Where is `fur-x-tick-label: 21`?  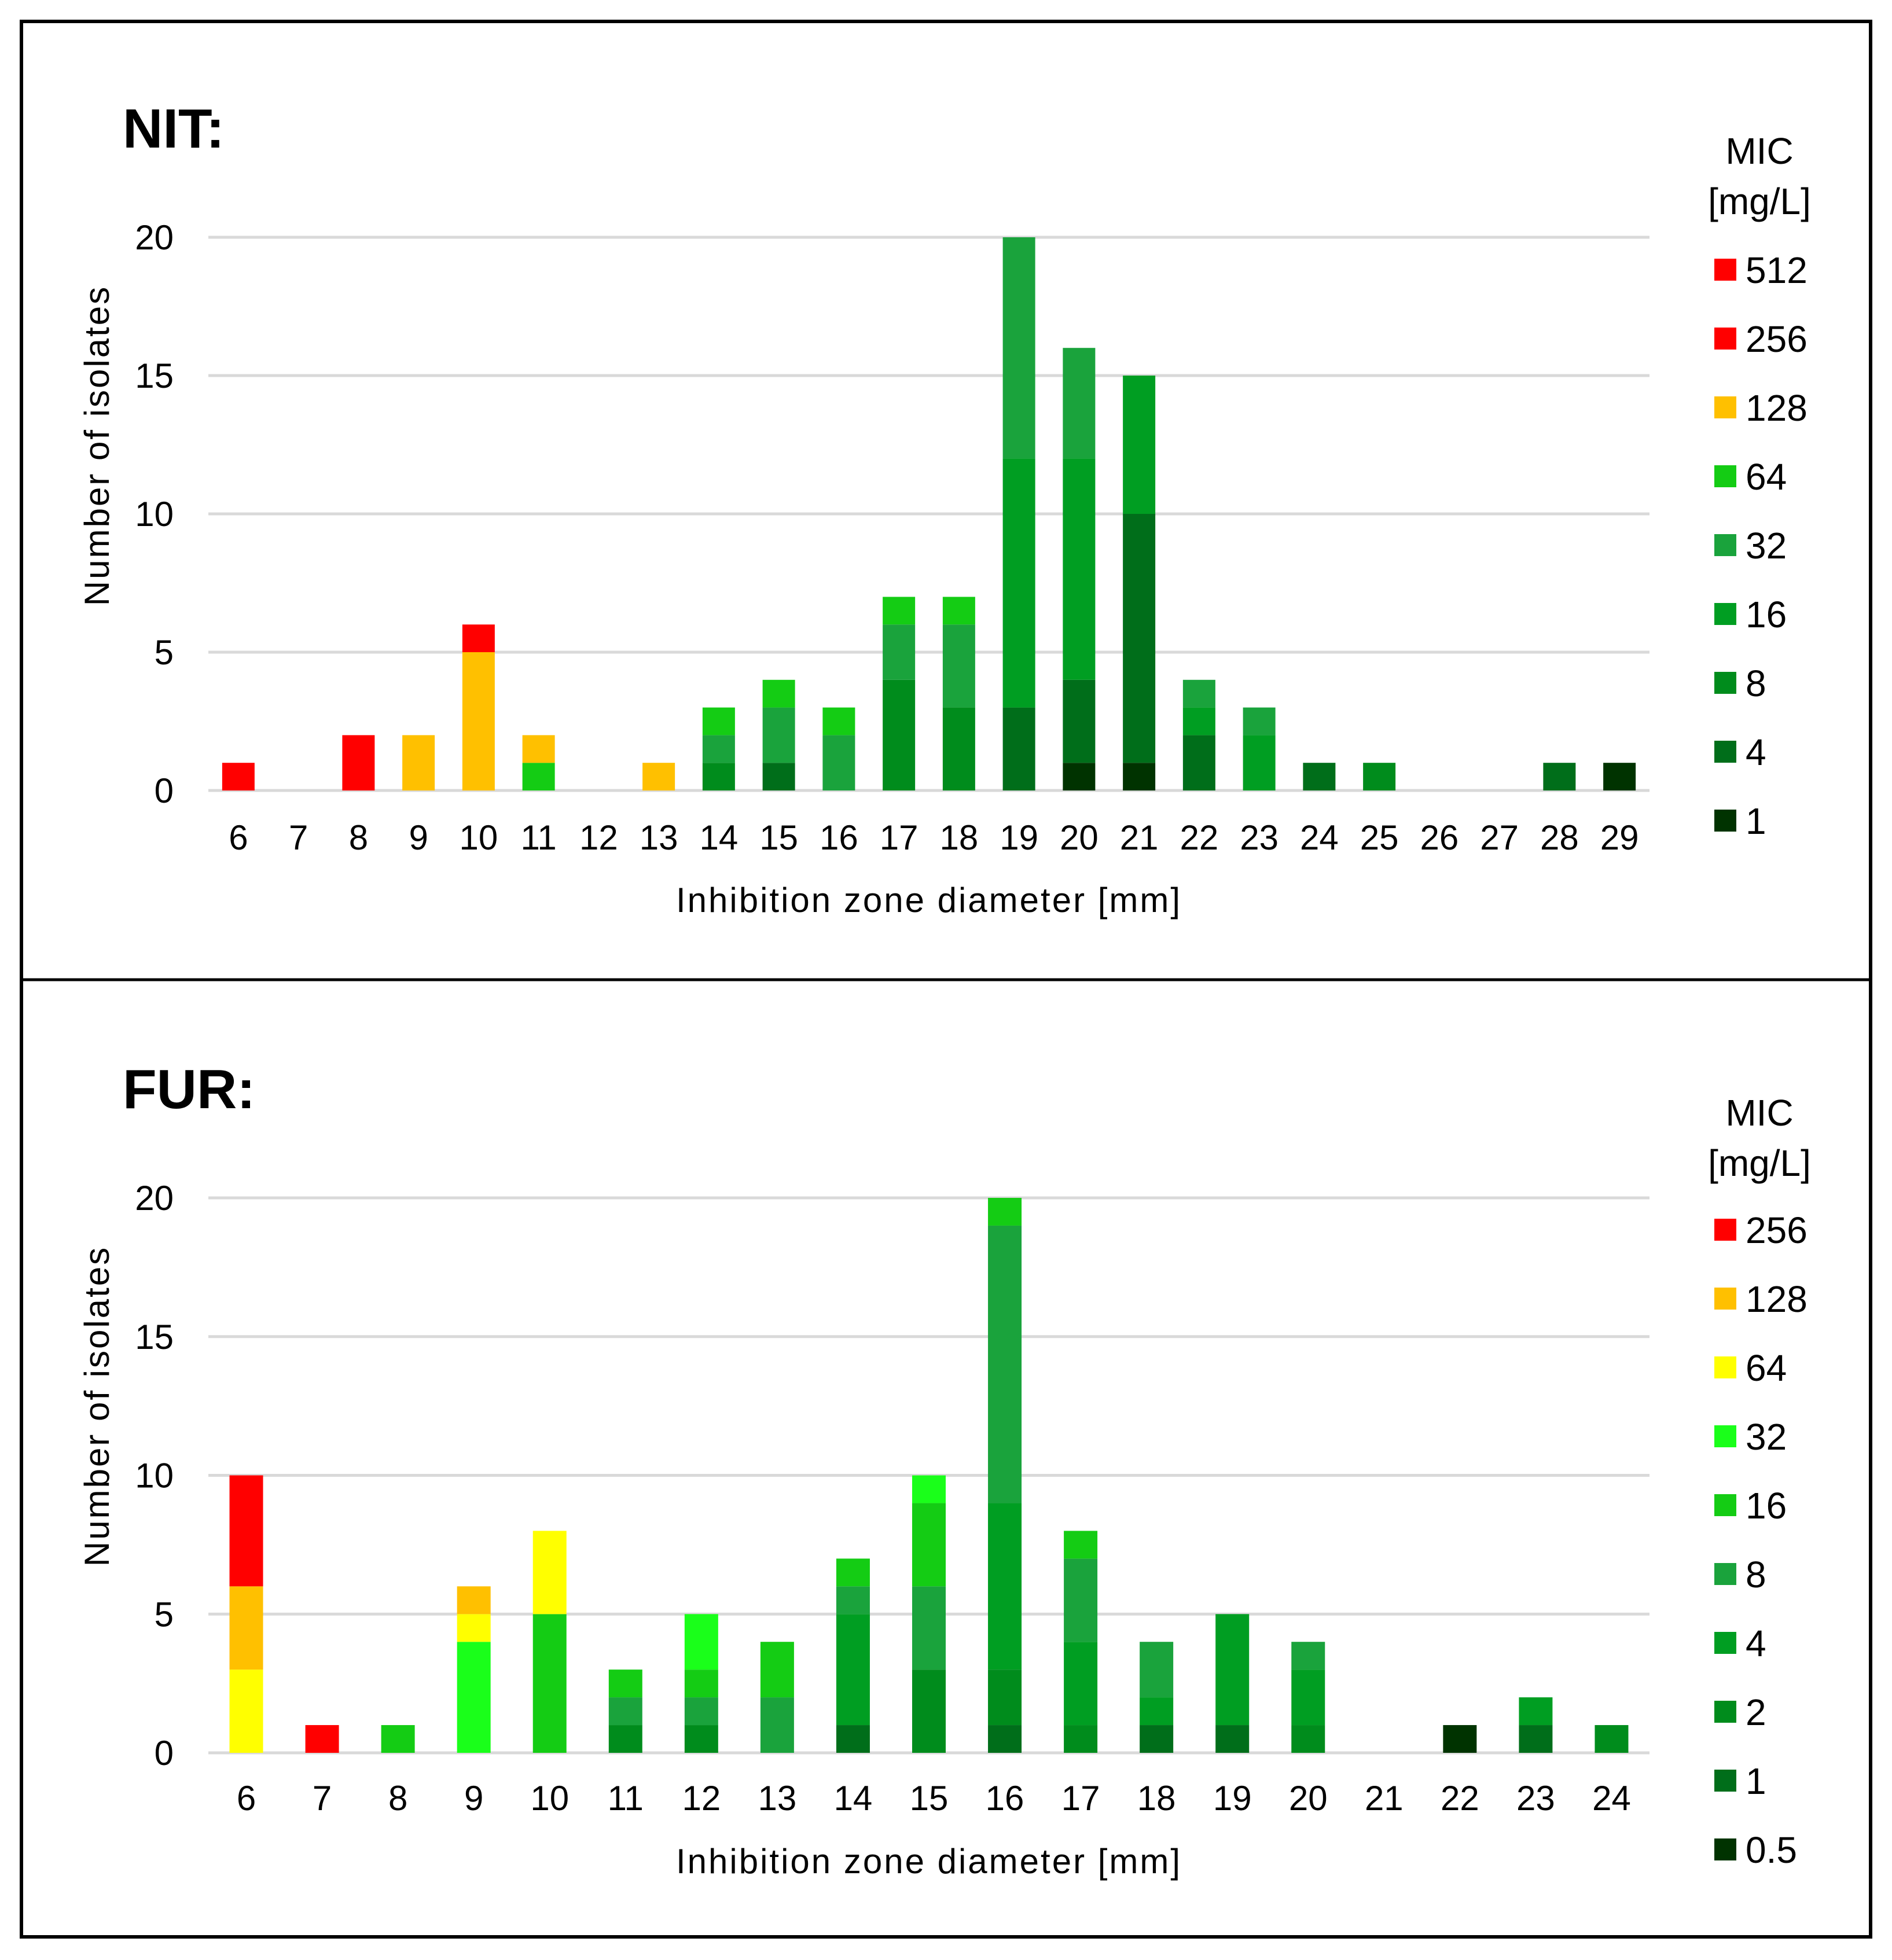 fur-x-tick-label: 21 is located at coordinates (1384, 1798).